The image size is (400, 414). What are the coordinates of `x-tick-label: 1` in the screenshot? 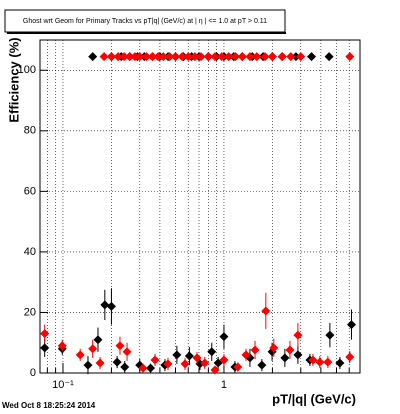 It's located at (224, 385).